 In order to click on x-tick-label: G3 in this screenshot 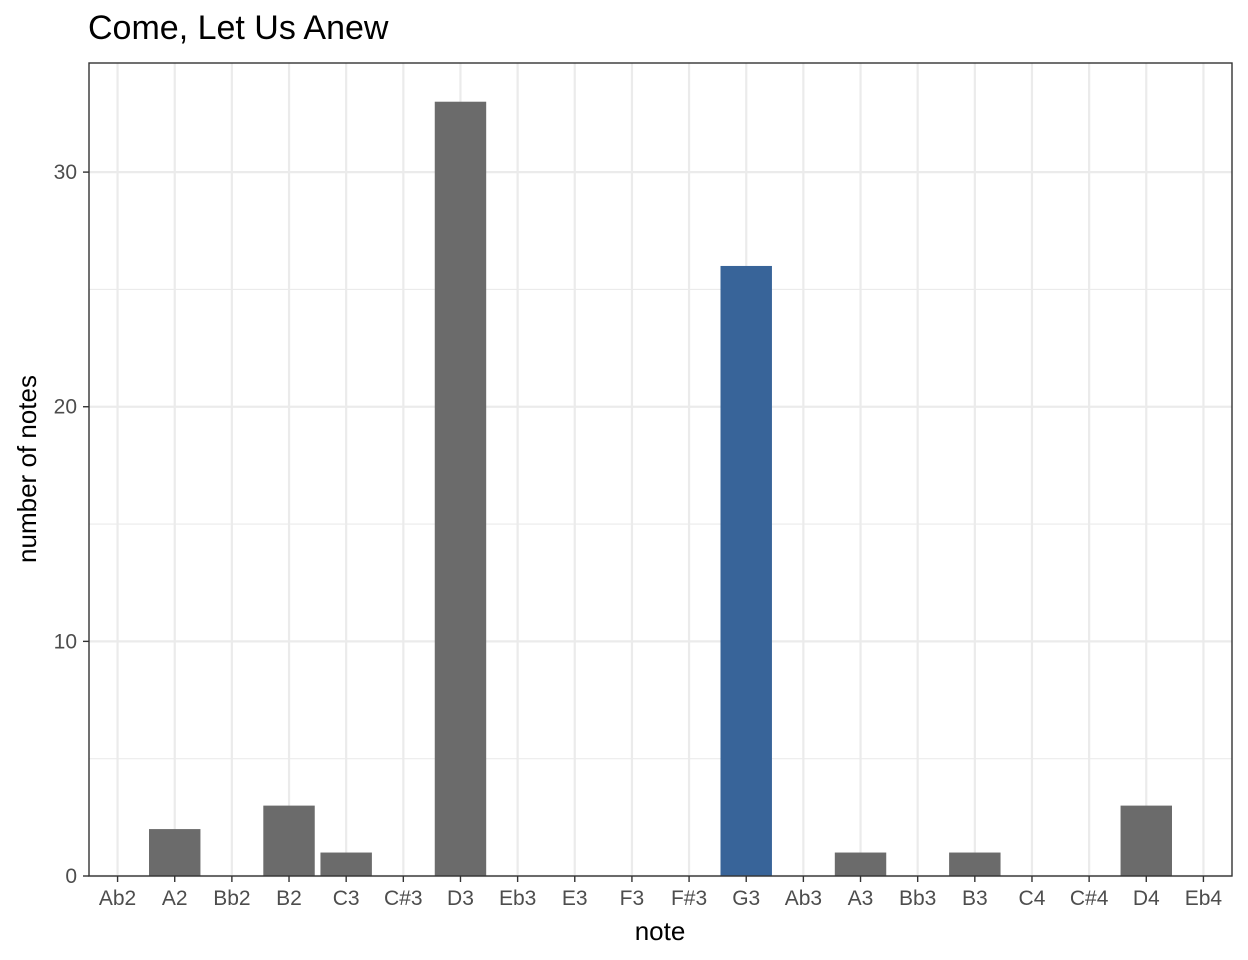, I will do `click(746, 898)`.